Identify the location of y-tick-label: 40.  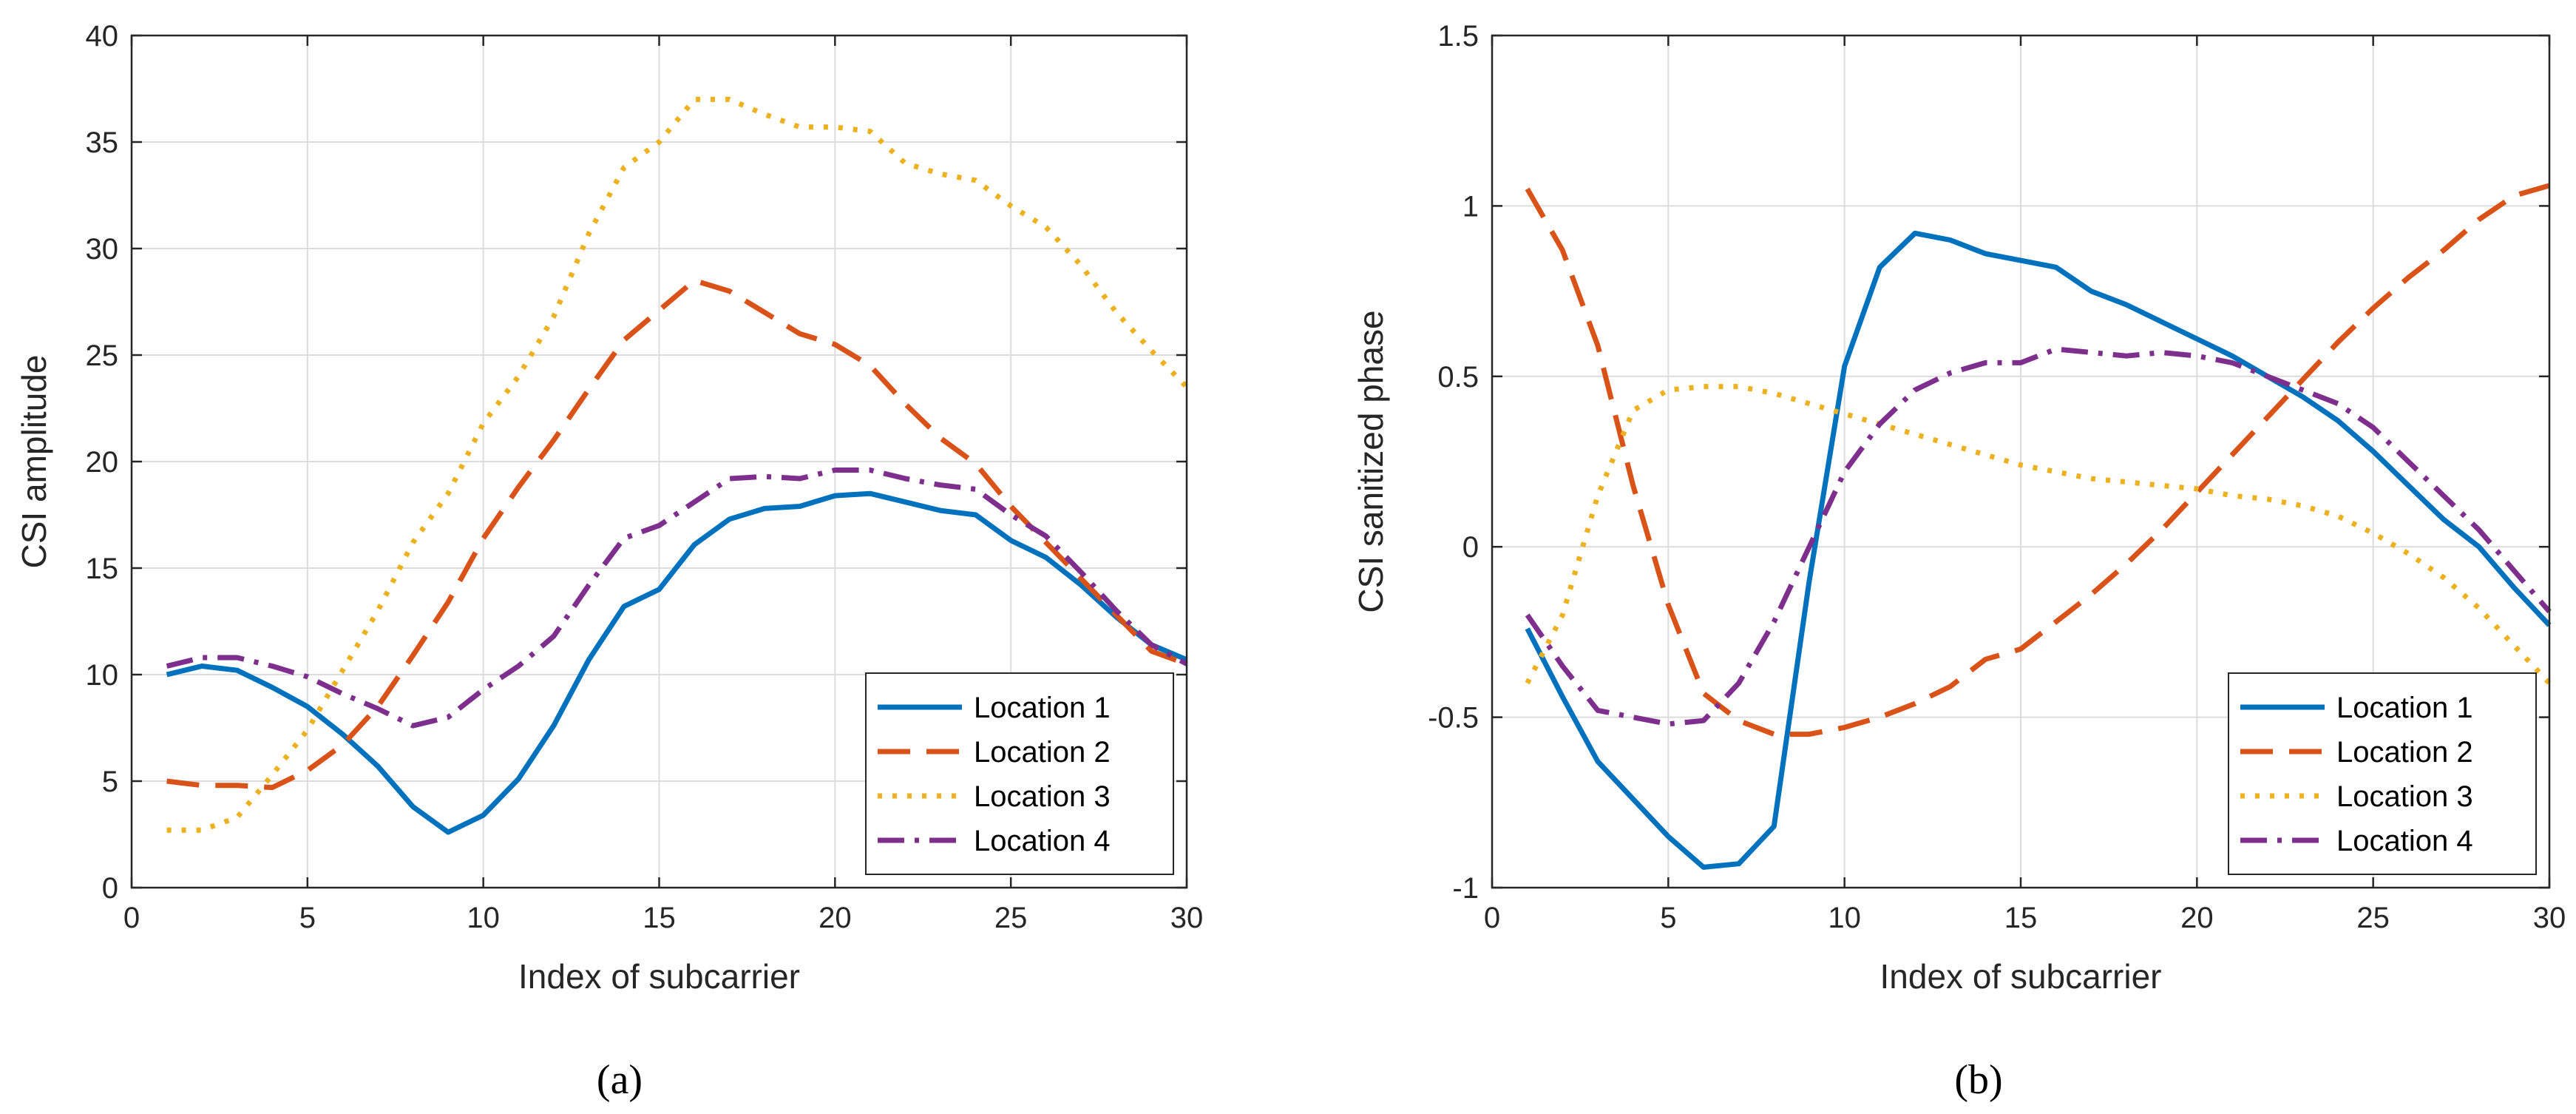
(102, 36).